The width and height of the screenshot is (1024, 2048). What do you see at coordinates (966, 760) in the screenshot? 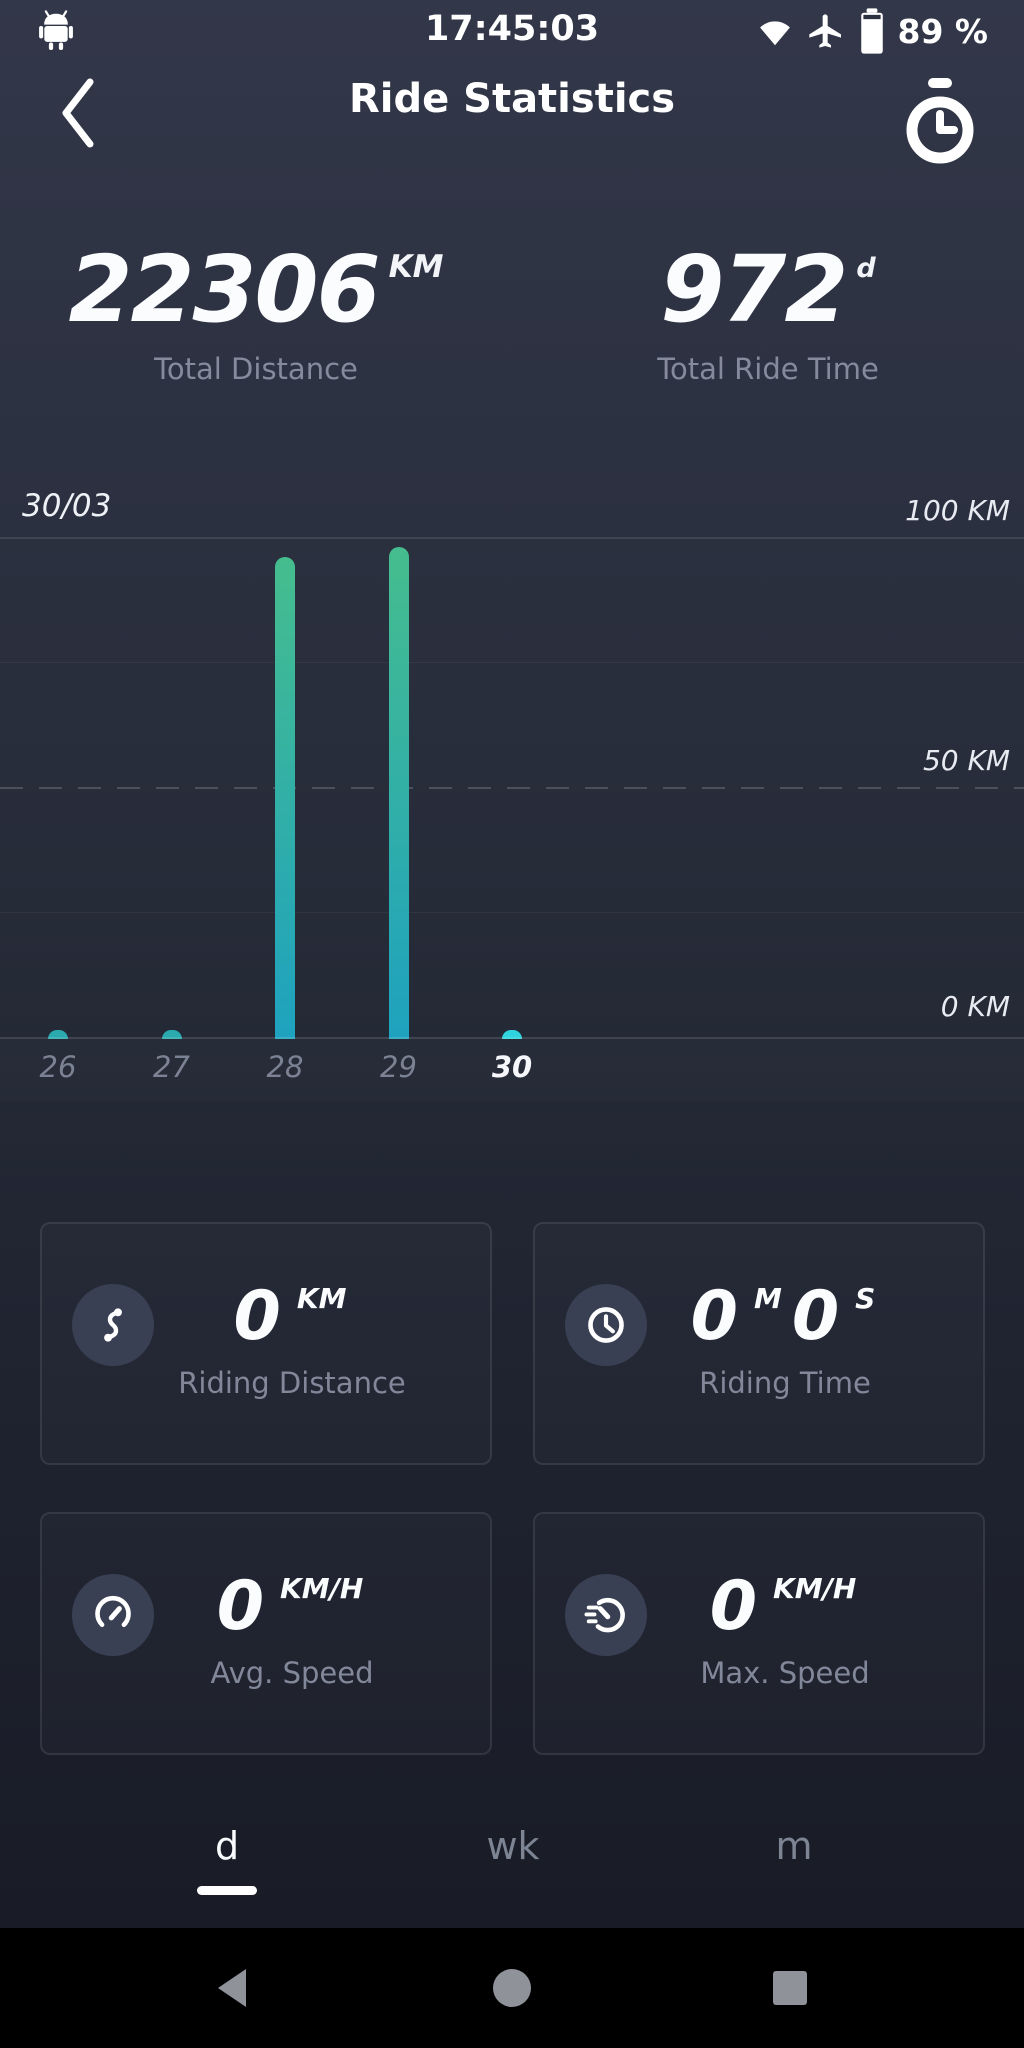
I see `y-tick-50km: 50 KM` at bounding box center [966, 760].